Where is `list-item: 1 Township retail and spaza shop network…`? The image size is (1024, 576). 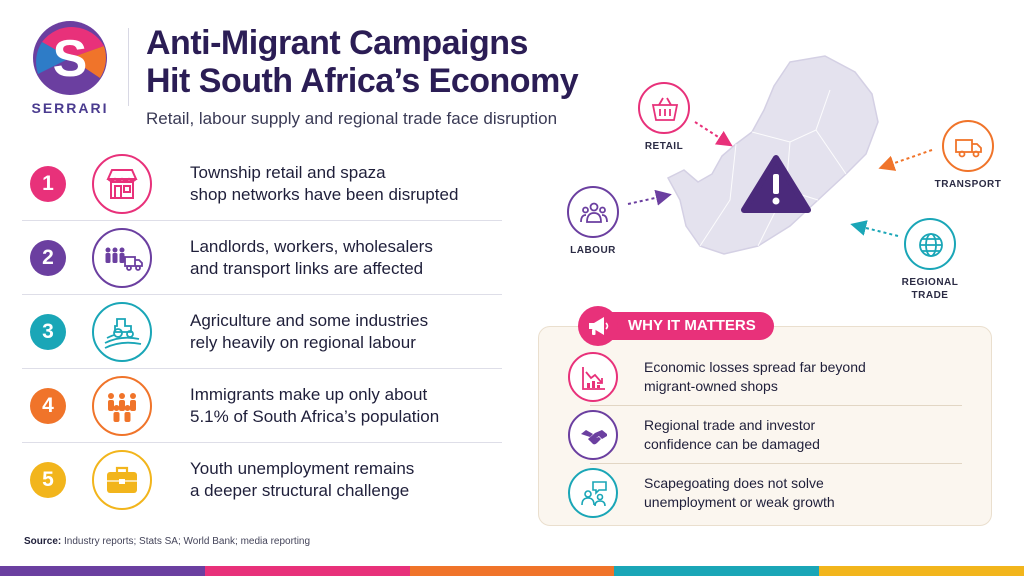
list-item: 1 Township retail and spaza shop network… is located at coordinates (262, 184).